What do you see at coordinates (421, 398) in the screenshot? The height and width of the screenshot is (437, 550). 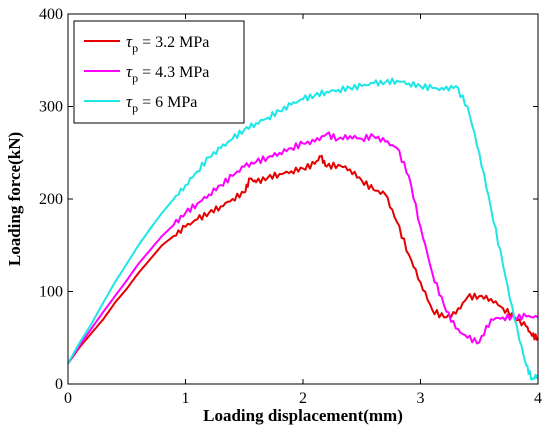 I see `x-tick-label: 3` at bounding box center [421, 398].